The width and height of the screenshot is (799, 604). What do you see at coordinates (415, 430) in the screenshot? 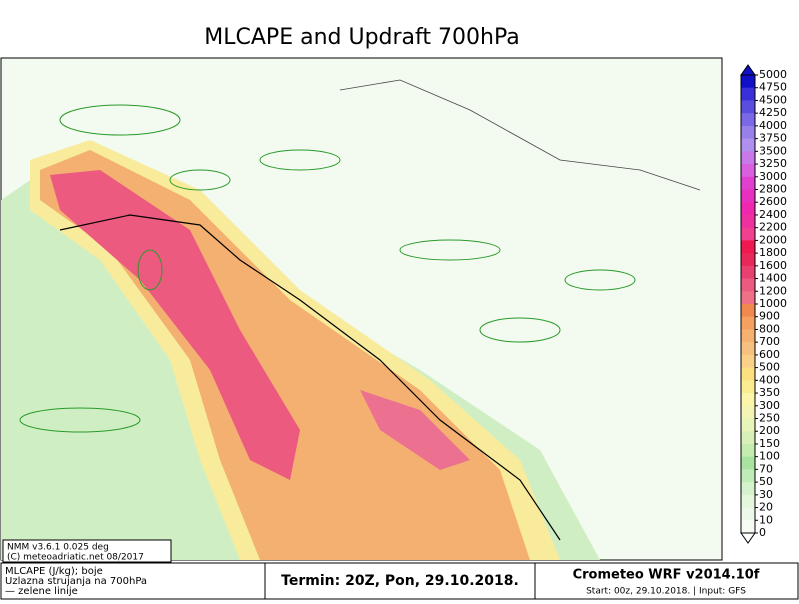
I see `map-area` at bounding box center [415, 430].